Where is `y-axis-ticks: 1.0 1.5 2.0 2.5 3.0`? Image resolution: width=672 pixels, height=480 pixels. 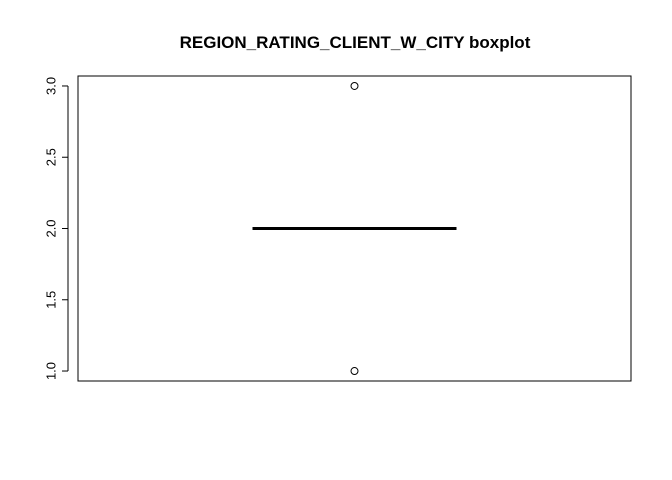 y-axis-ticks: 1.0 1.5 2.0 2.5 3.0 is located at coordinates (55, 228).